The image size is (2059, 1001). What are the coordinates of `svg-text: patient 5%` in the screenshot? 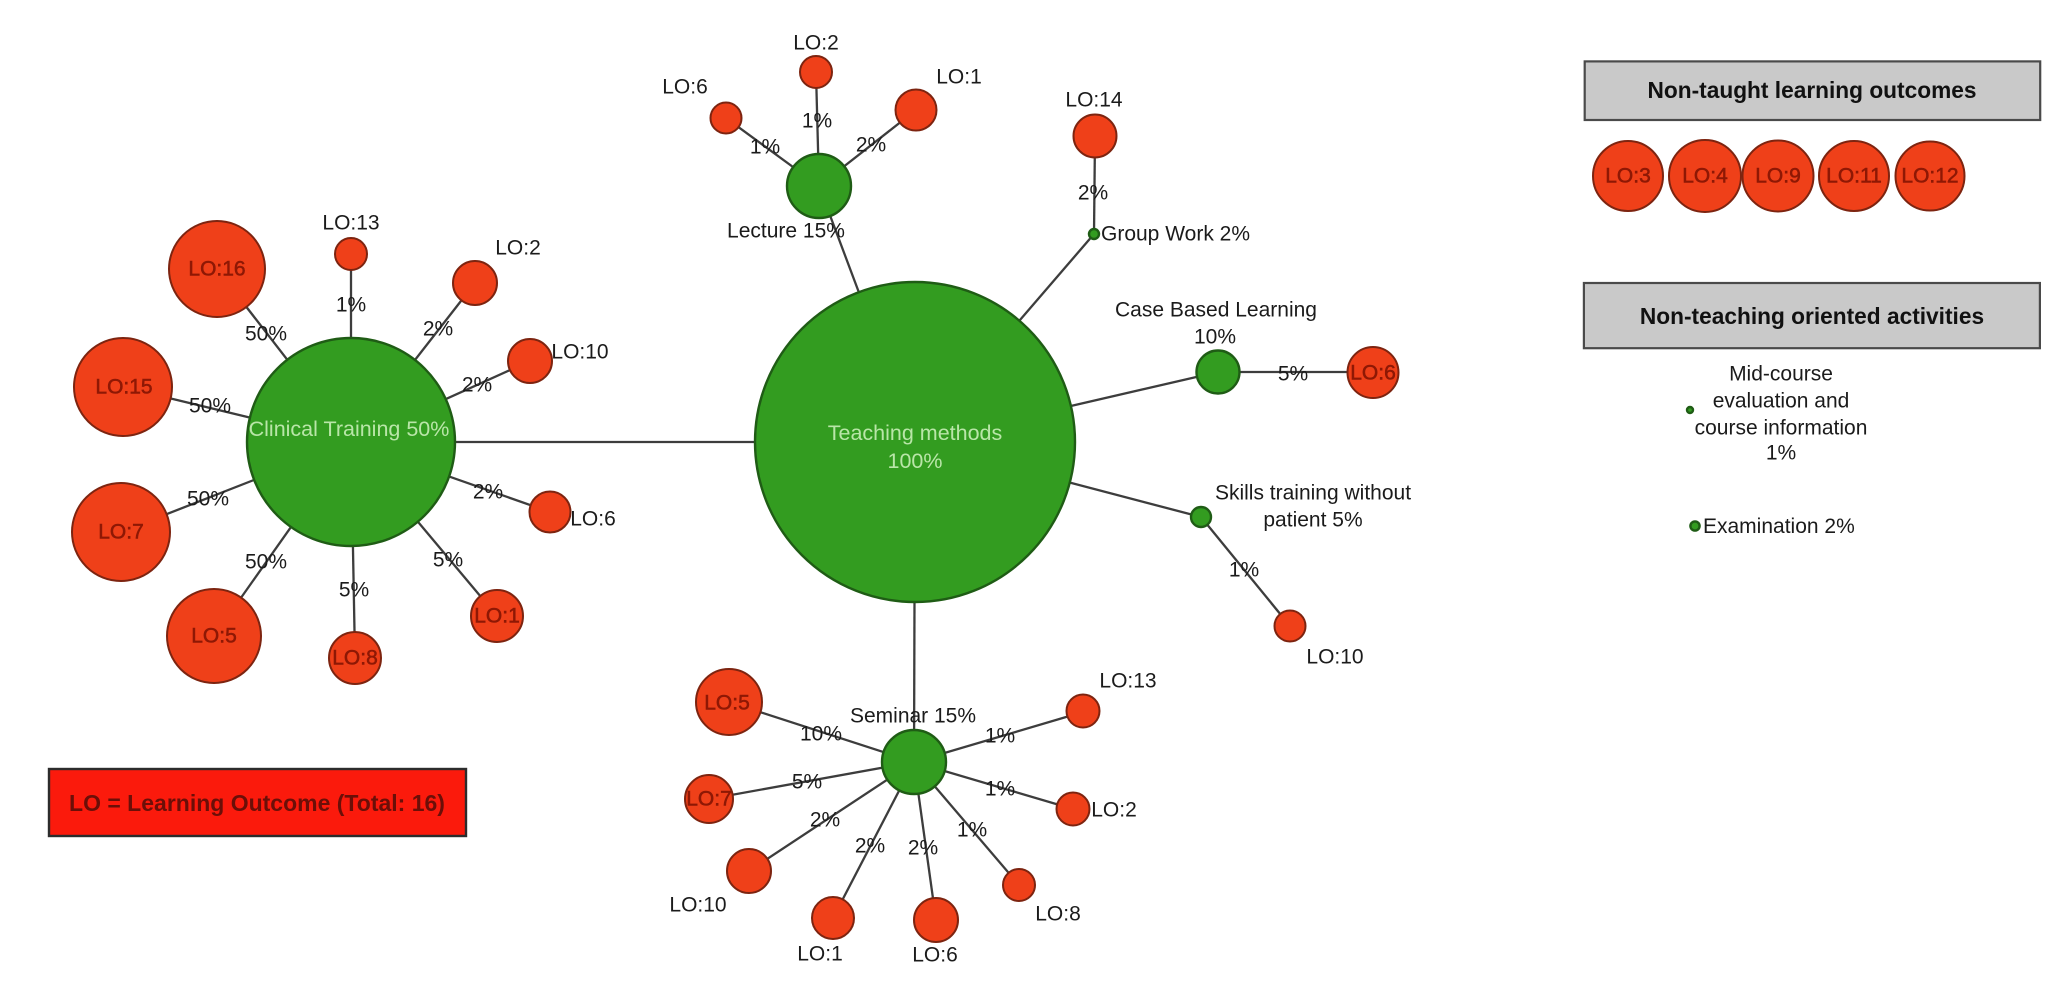 It's located at (1312, 520).